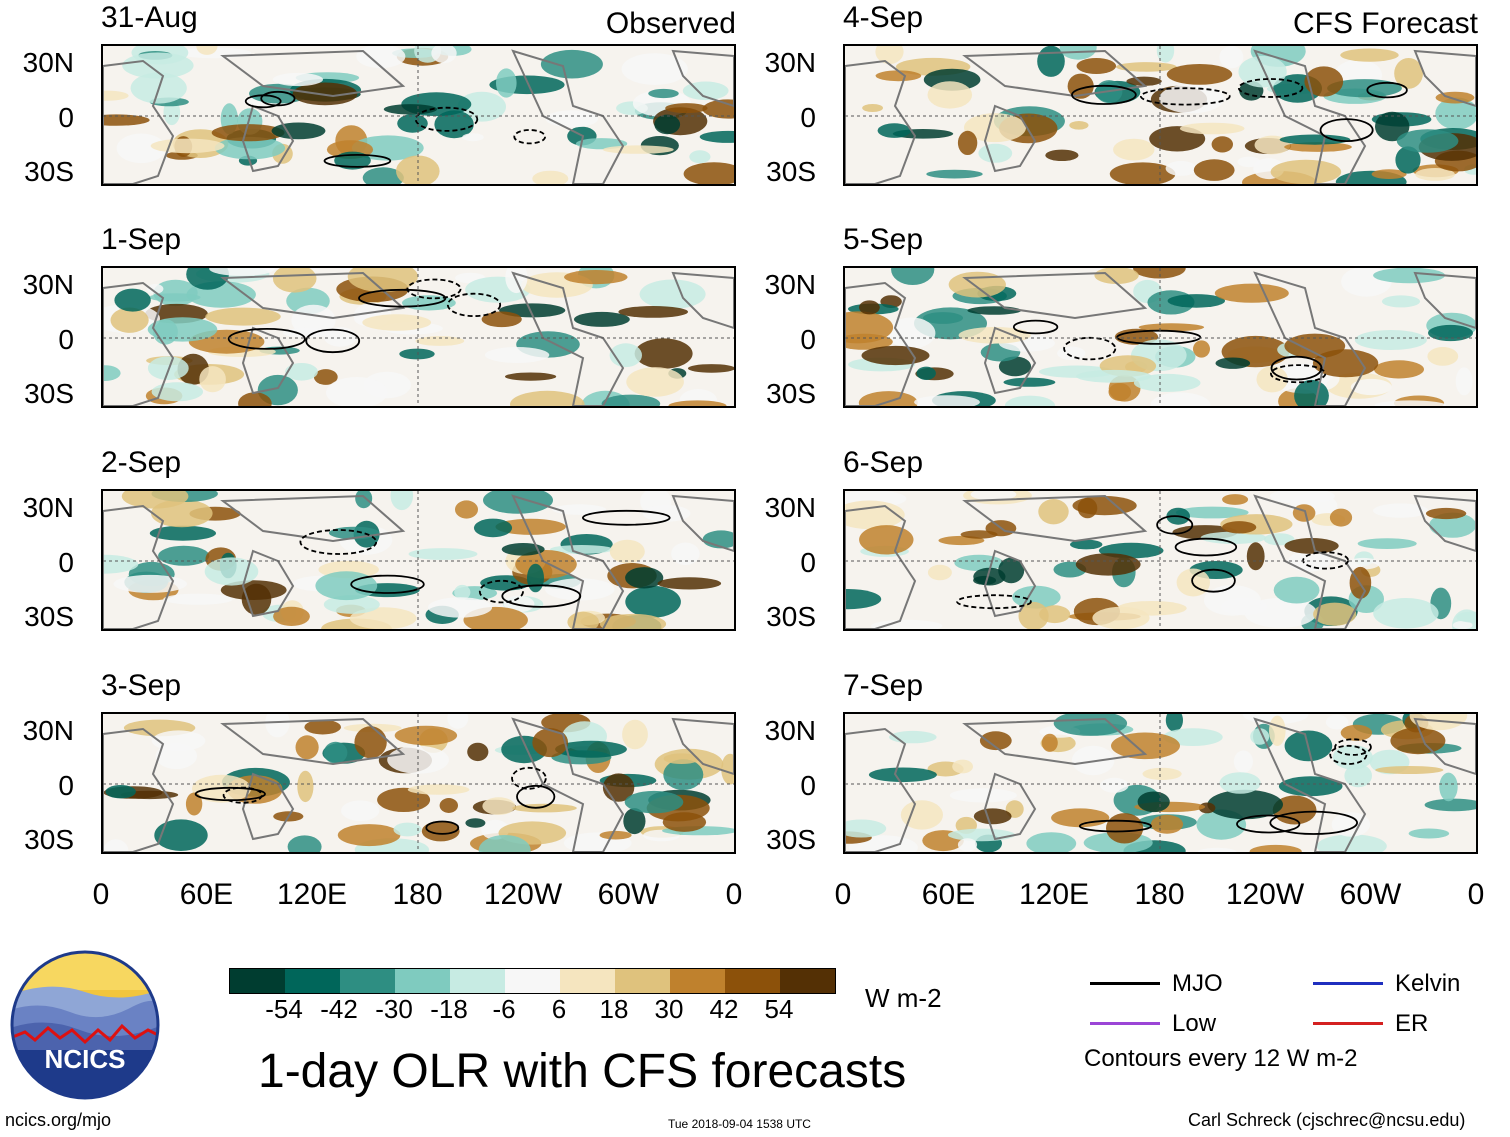 This screenshot has height=1137, width=1510. What do you see at coordinates (1385, 23) in the screenshot?
I see `panel-header: CFS Forecast` at bounding box center [1385, 23].